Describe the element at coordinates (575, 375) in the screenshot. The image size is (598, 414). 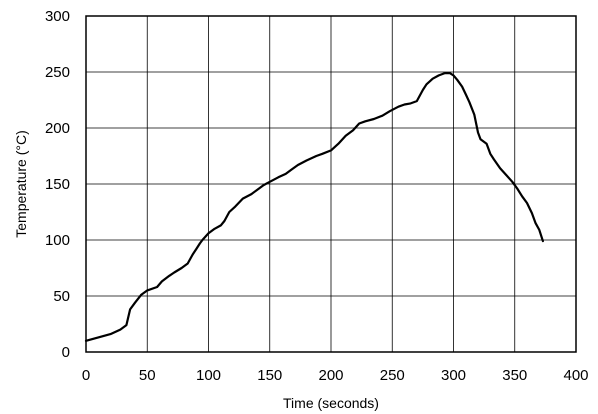
I see `x-tick-label: 400` at that location.